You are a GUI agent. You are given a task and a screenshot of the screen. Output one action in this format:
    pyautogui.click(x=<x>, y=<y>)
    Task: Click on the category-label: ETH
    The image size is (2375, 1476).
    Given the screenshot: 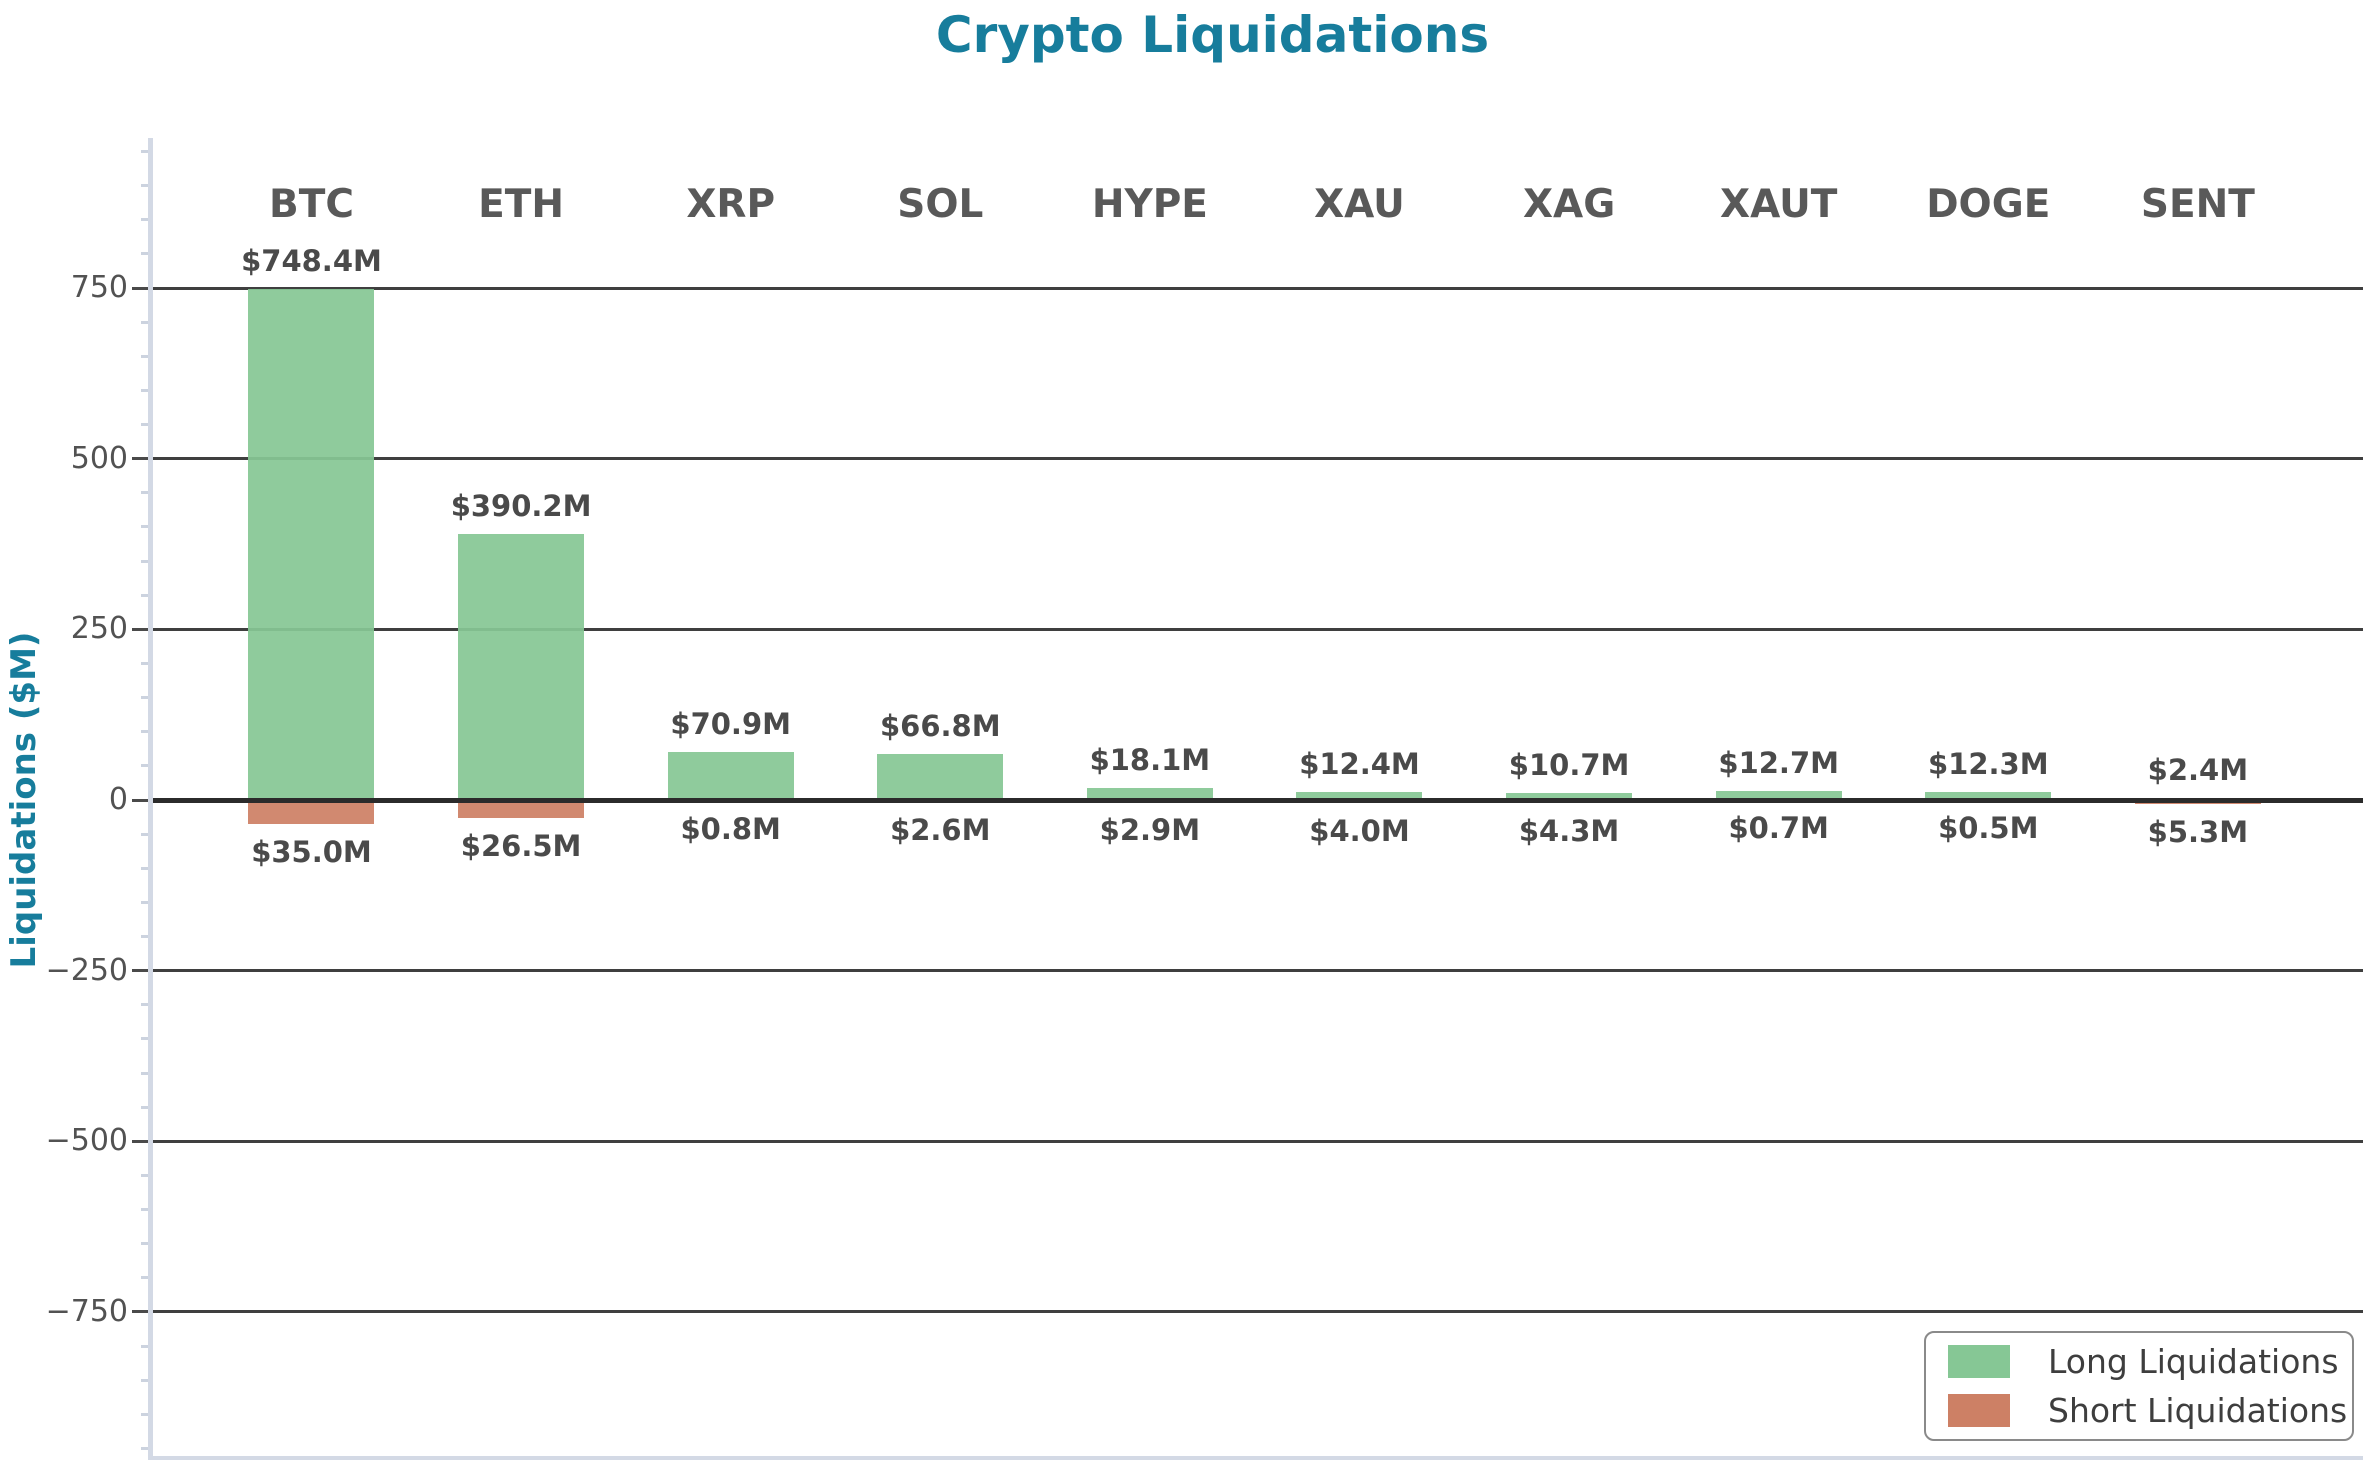 What is the action you would take?
    pyautogui.click(x=521, y=204)
    